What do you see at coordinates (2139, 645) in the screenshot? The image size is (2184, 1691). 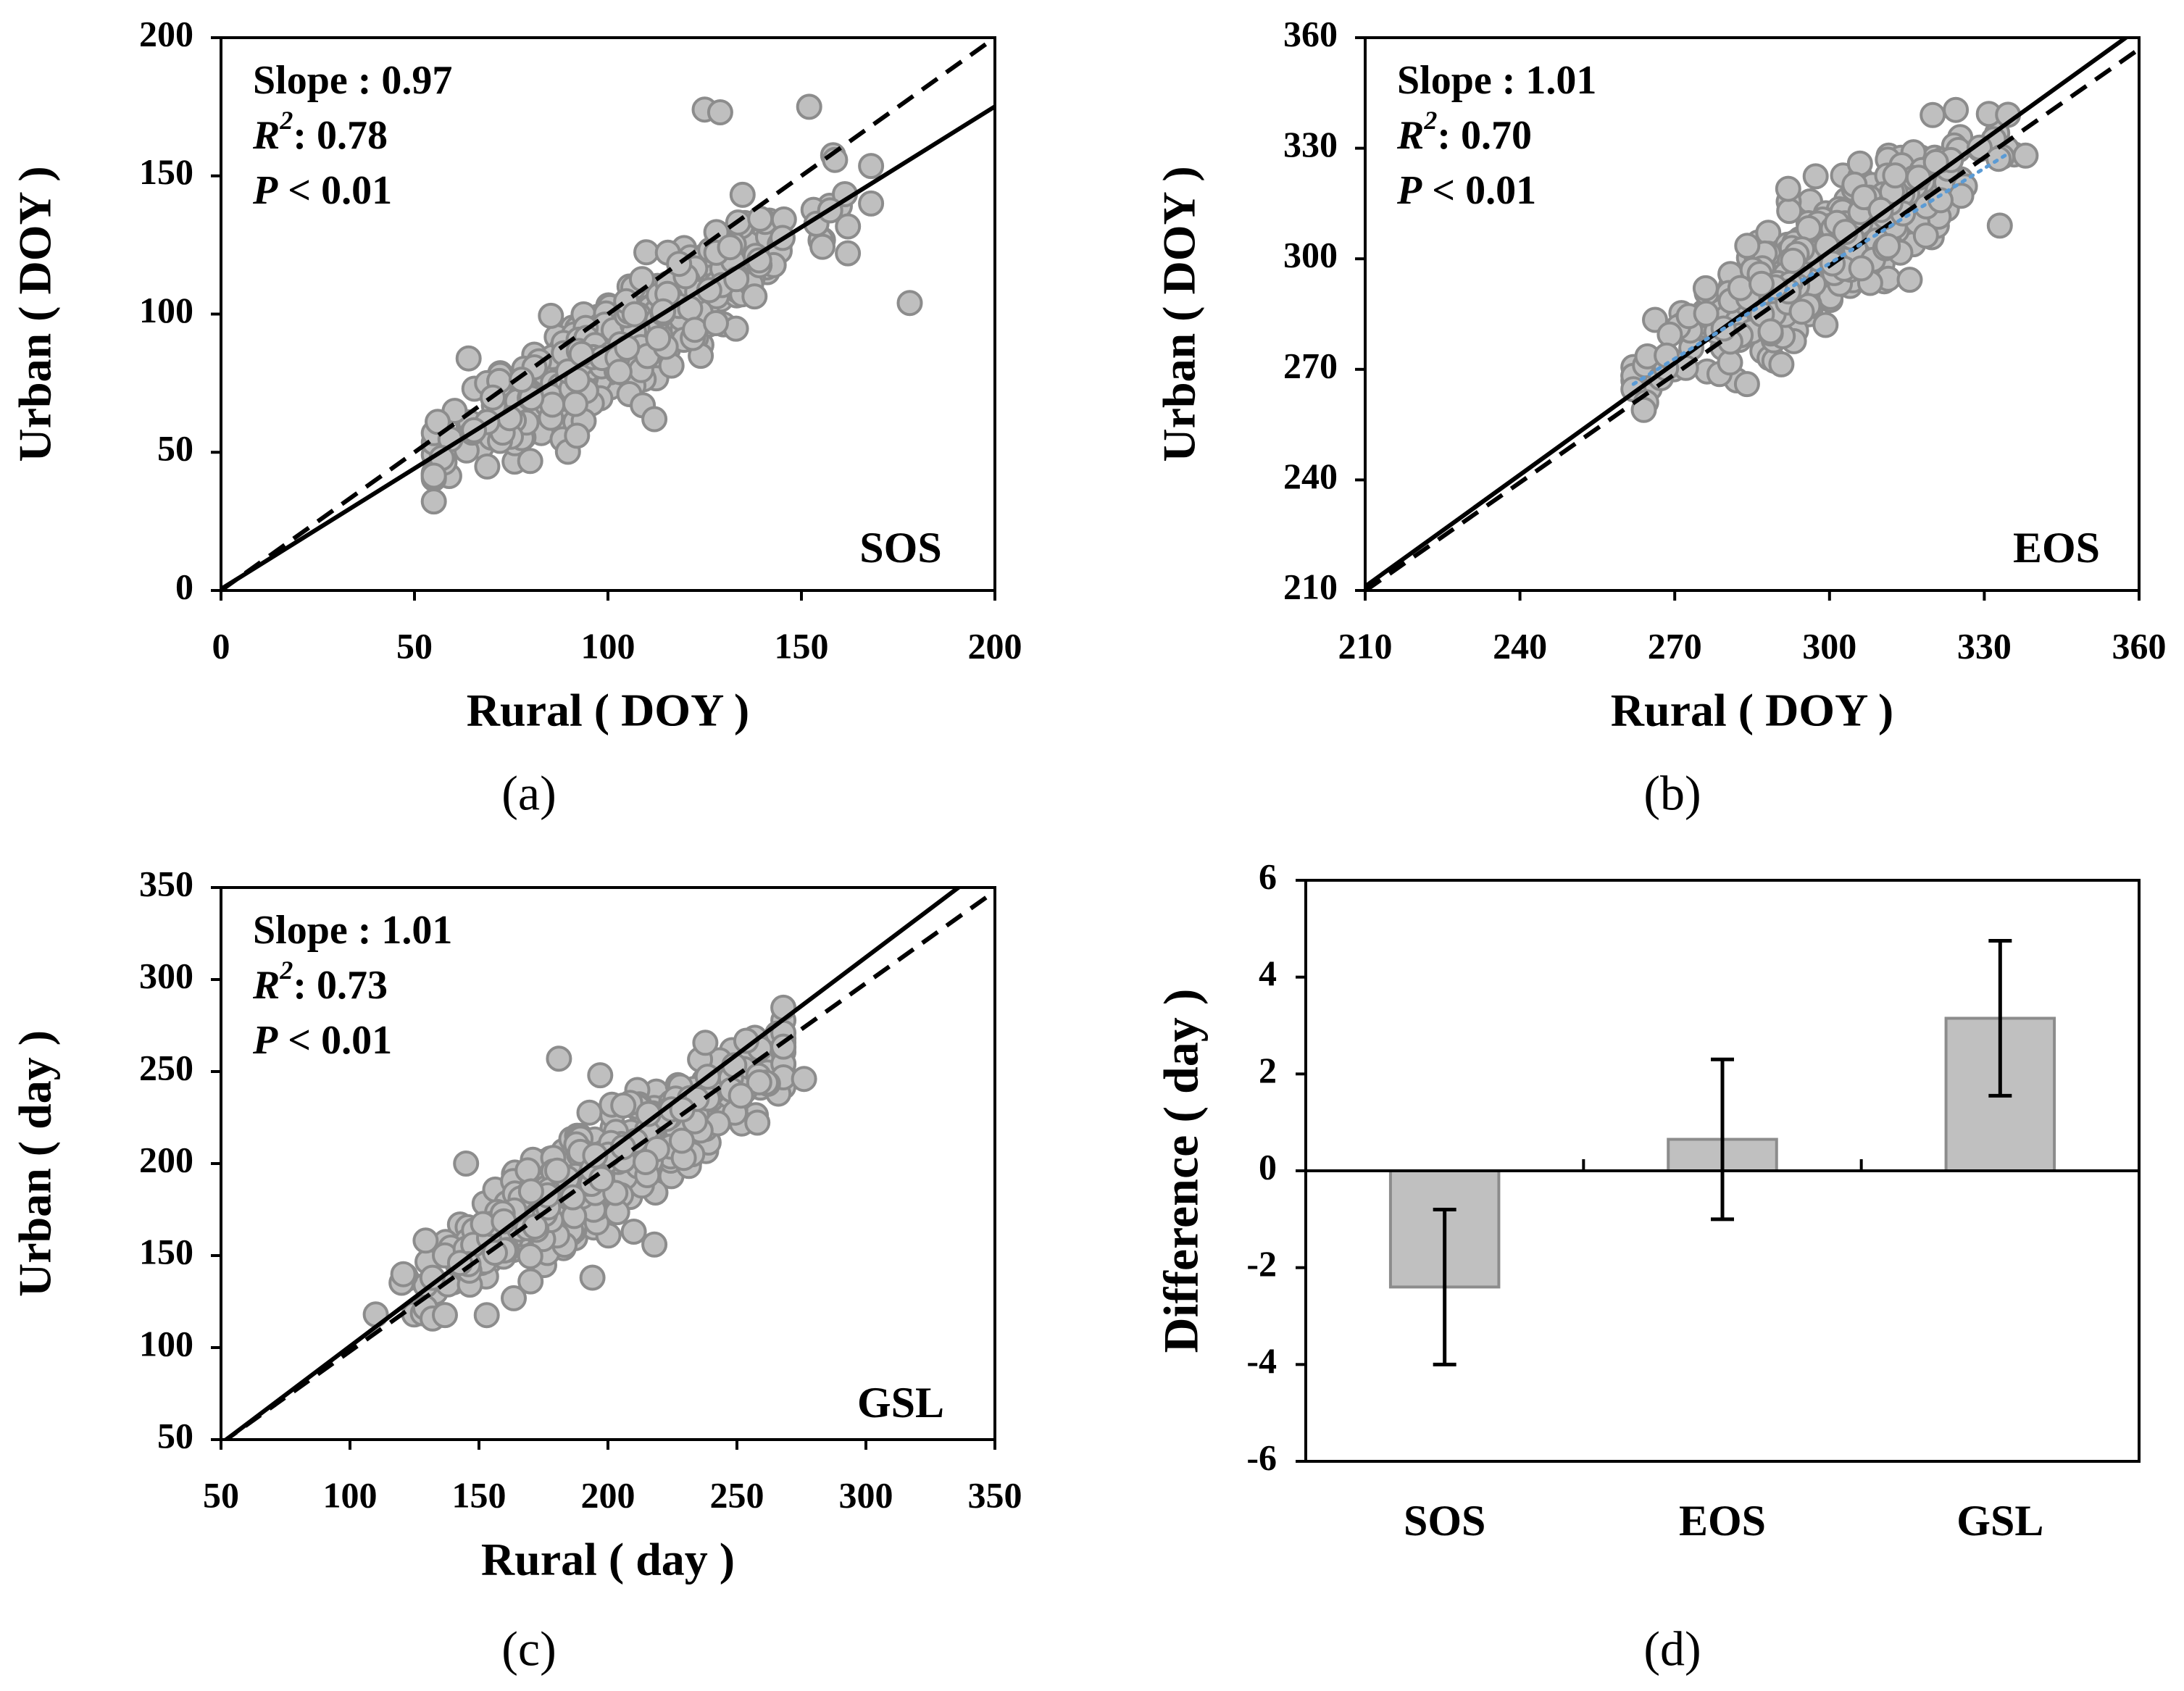 I see `x-tick-label: 360` at bounding box center [2139, 645].